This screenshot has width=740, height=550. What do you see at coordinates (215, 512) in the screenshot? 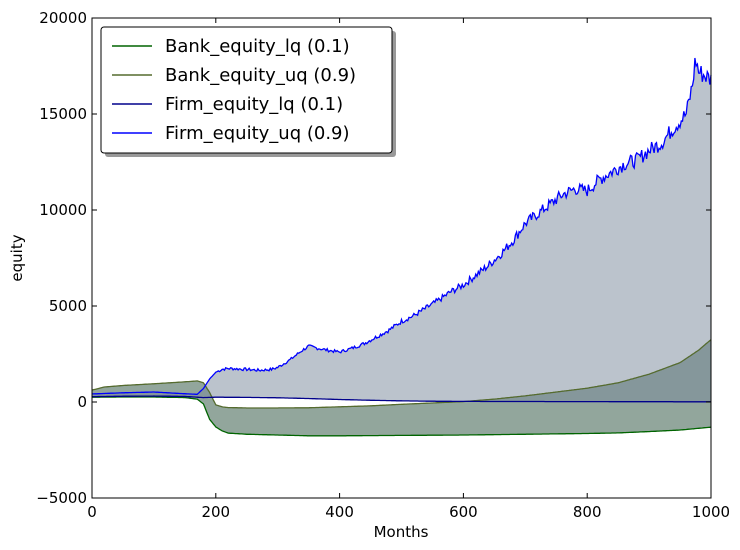
I see `x-tick-label: 200` at bounding box center [215, 512].